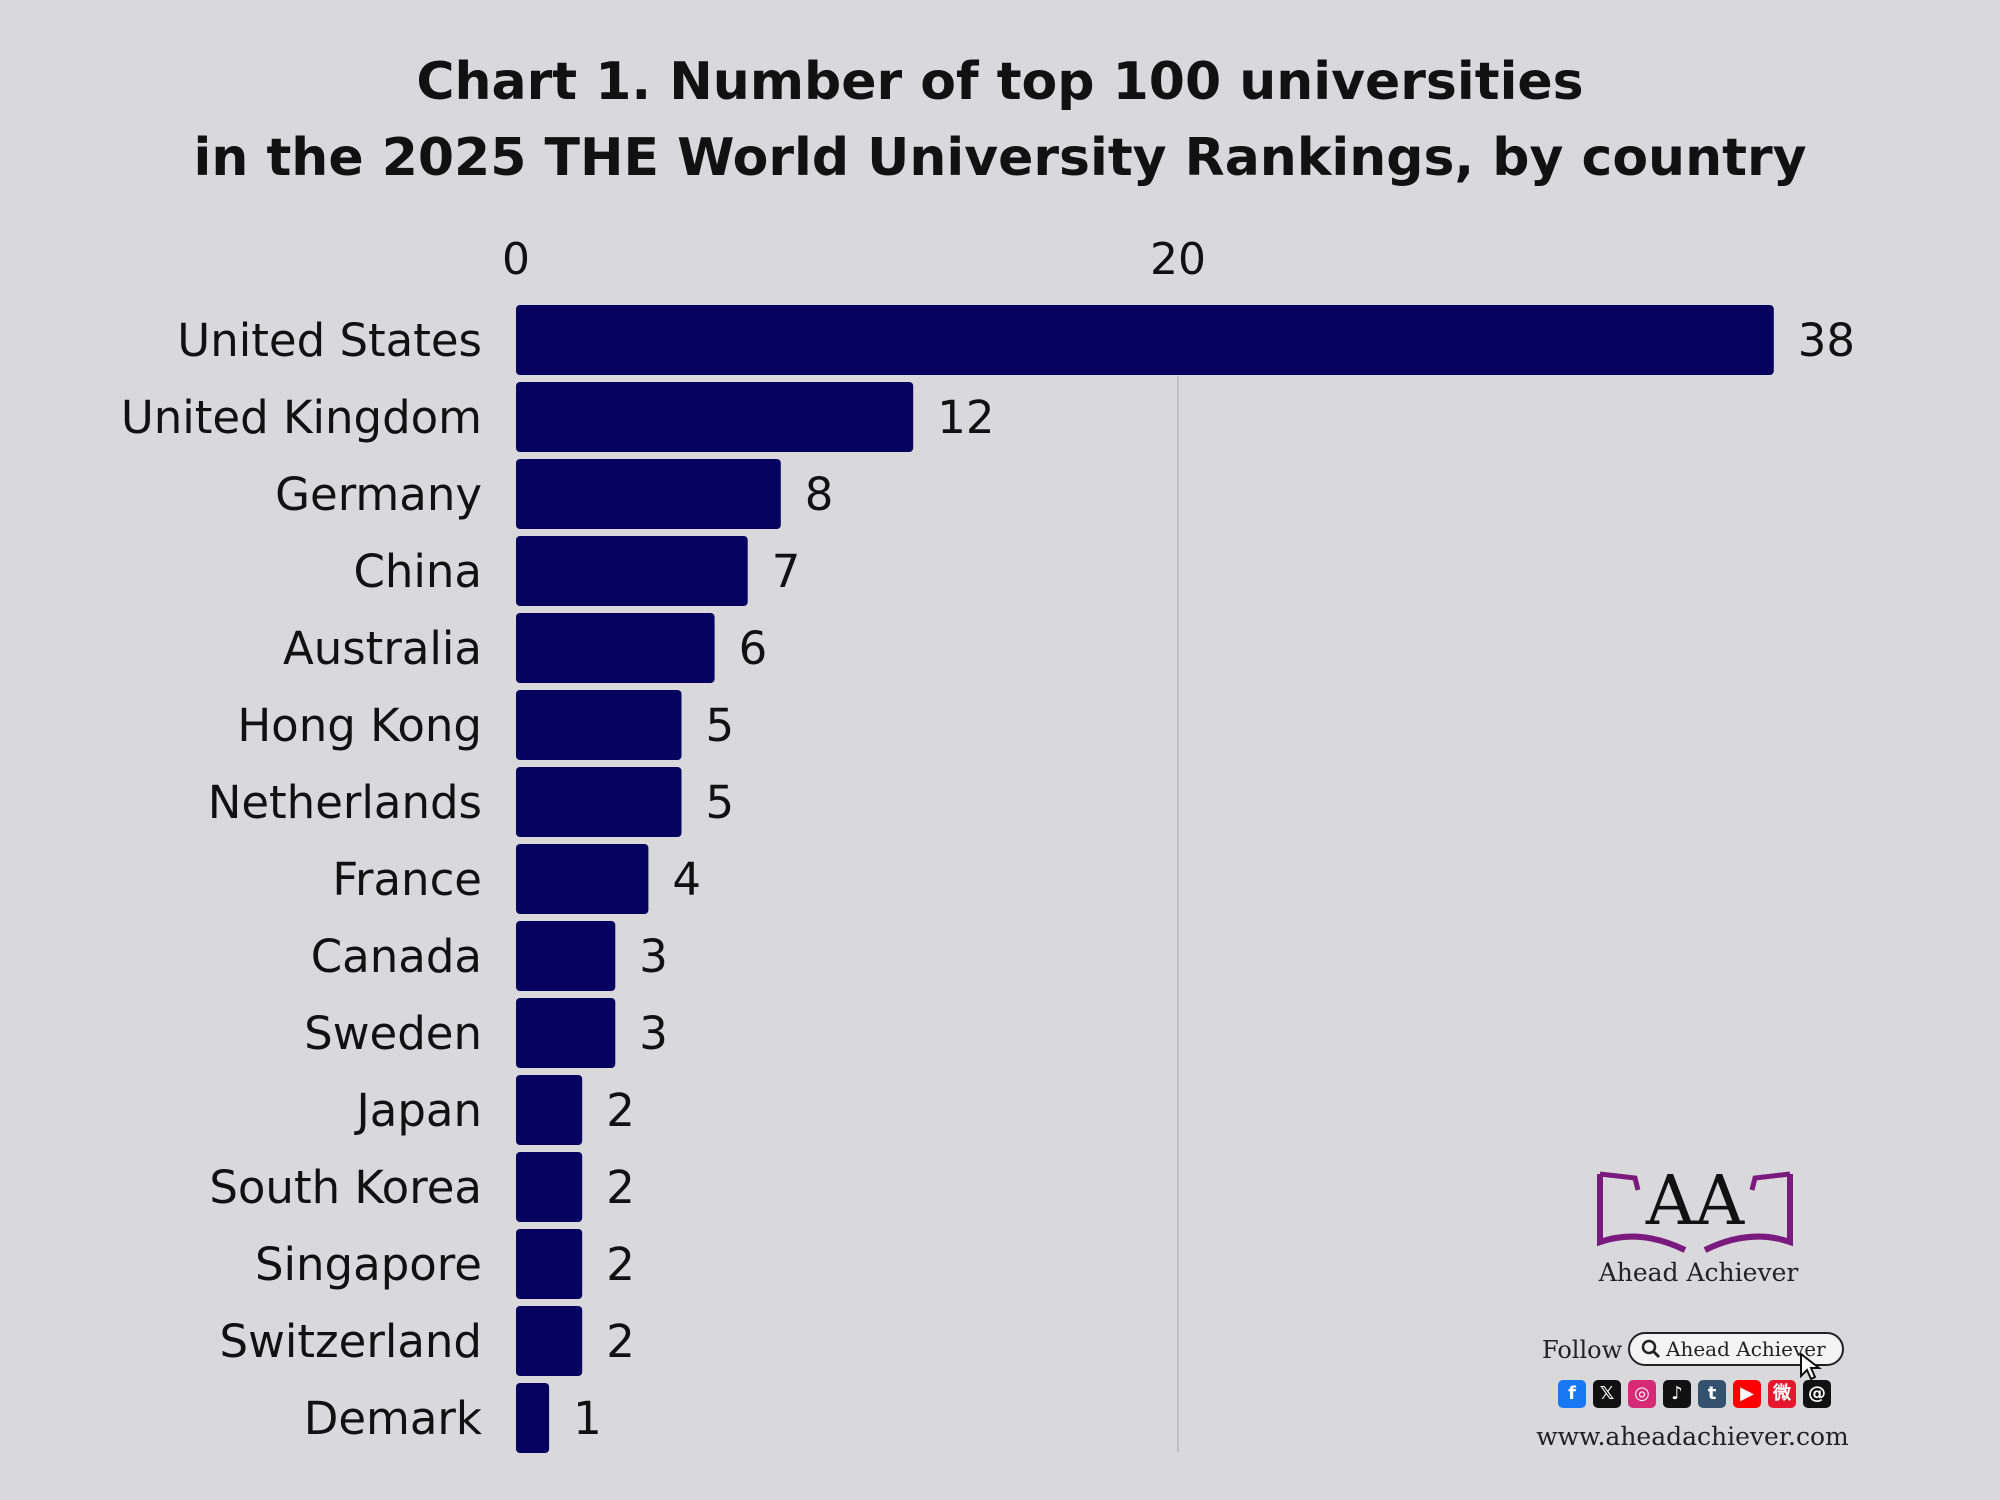  Describe the element at coordinates (1746, 1349) in the screenshot. I see `search-text: Ahead Achiever` at that location.